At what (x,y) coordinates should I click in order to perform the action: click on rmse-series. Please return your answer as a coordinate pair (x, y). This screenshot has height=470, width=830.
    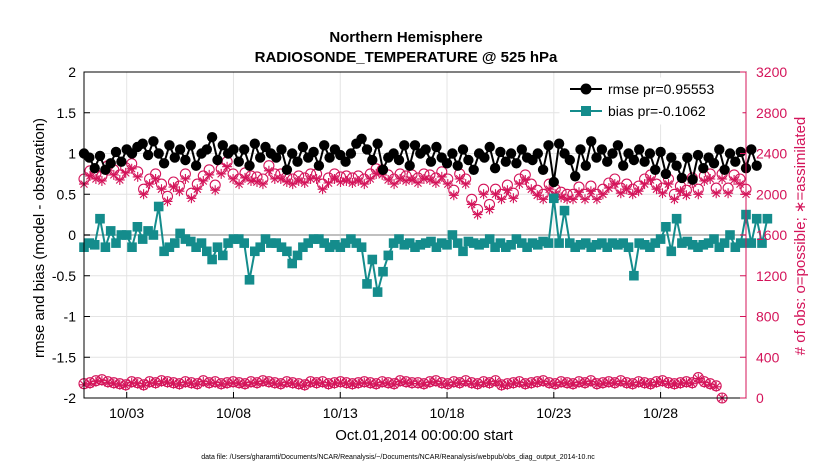
    Looking at the image, I should click on (420, 160).